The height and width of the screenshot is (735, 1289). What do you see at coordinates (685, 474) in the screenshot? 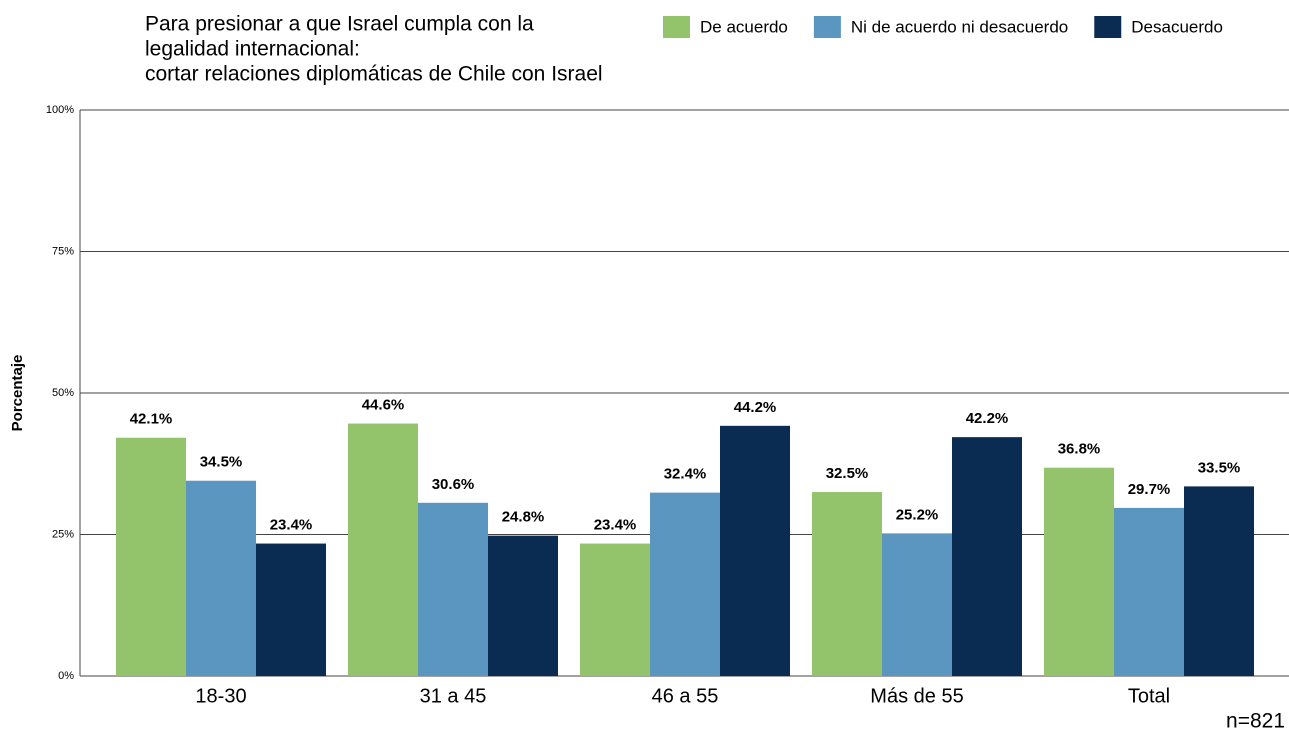
I see `value-label: 32.4%` at bounding box center [685, 474].